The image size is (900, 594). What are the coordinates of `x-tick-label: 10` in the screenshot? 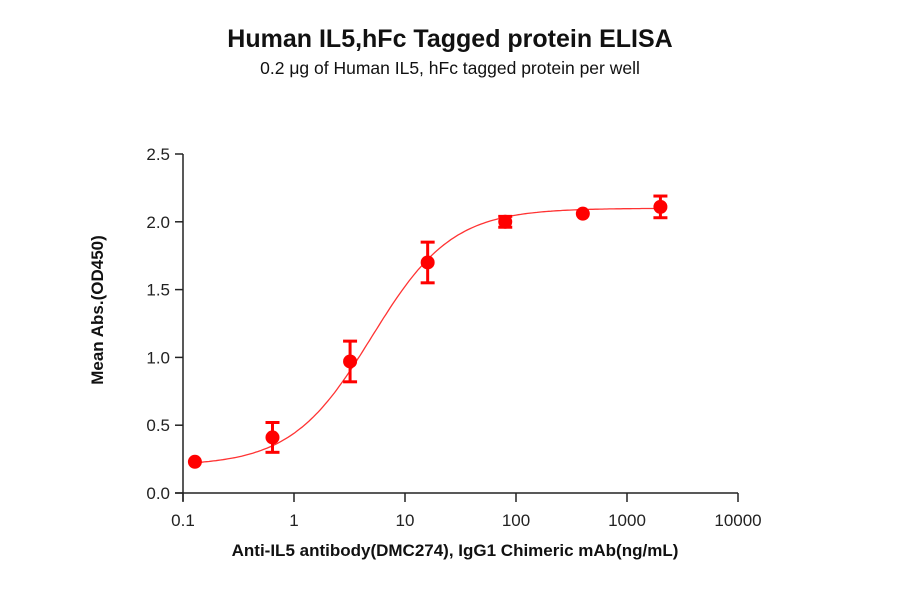 It's located at (405, 520).